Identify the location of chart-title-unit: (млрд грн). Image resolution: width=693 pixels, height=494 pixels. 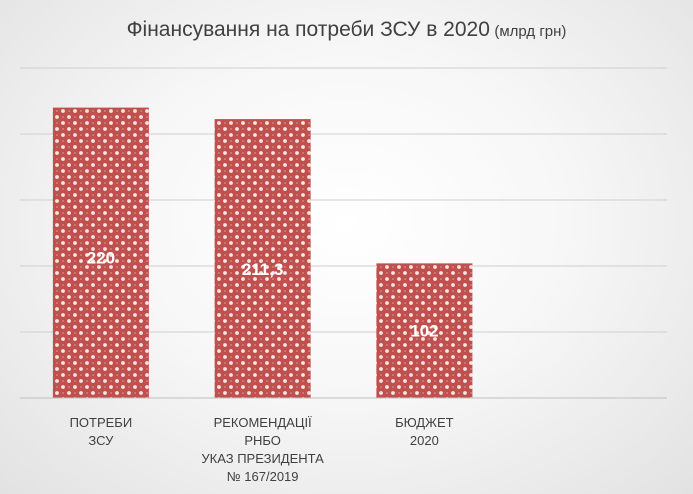
(530, 31).